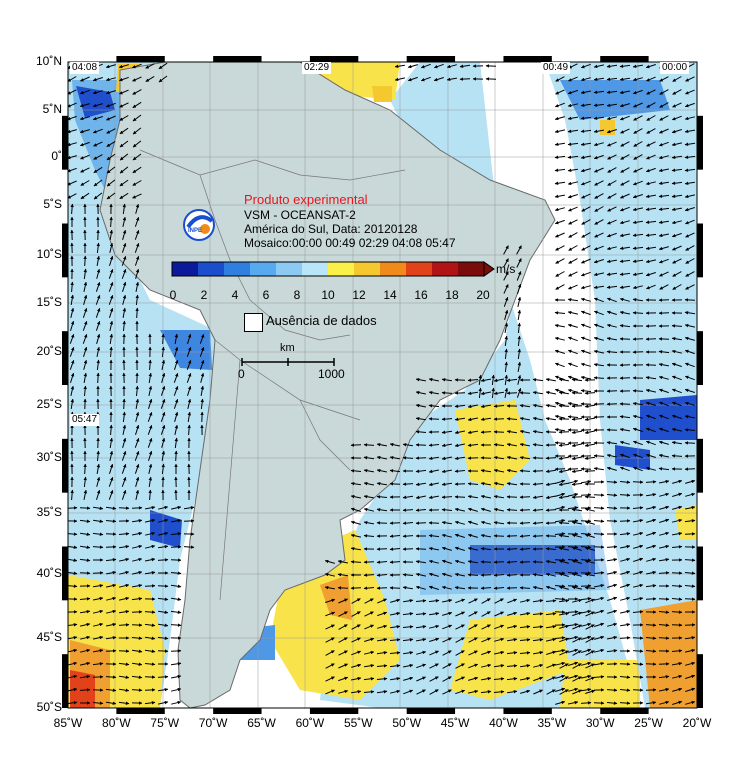 Image resolution: width=741 pixels, height=781 pixels. Describe the element at coordinates (297, 295) in the screenshot. I see `colorbar-tick-label: 8` at that location.